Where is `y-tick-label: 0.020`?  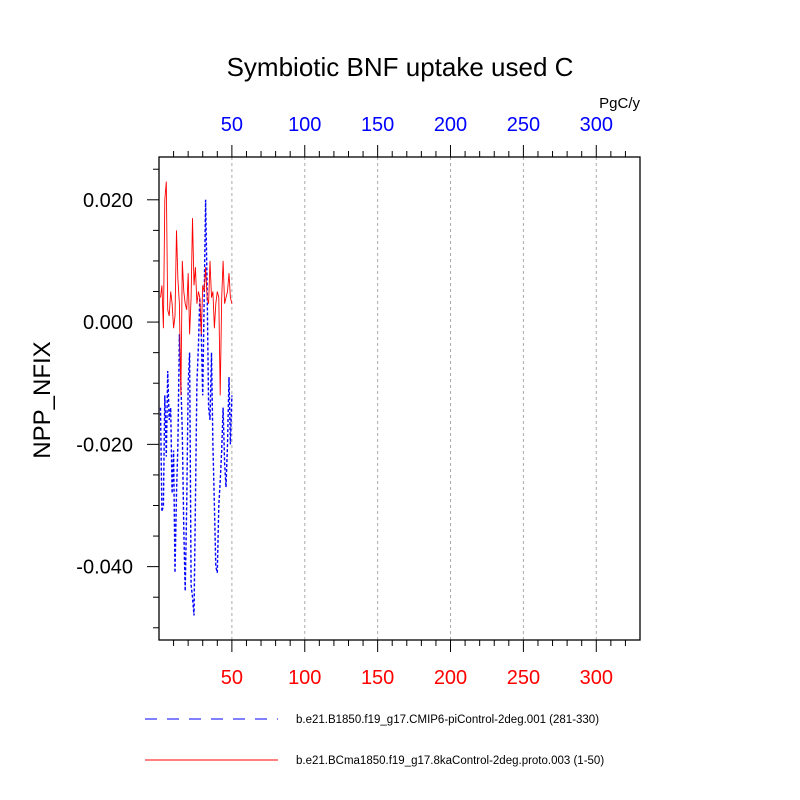
y-tick-label: 0.020 is located at coordinates (108, 201).